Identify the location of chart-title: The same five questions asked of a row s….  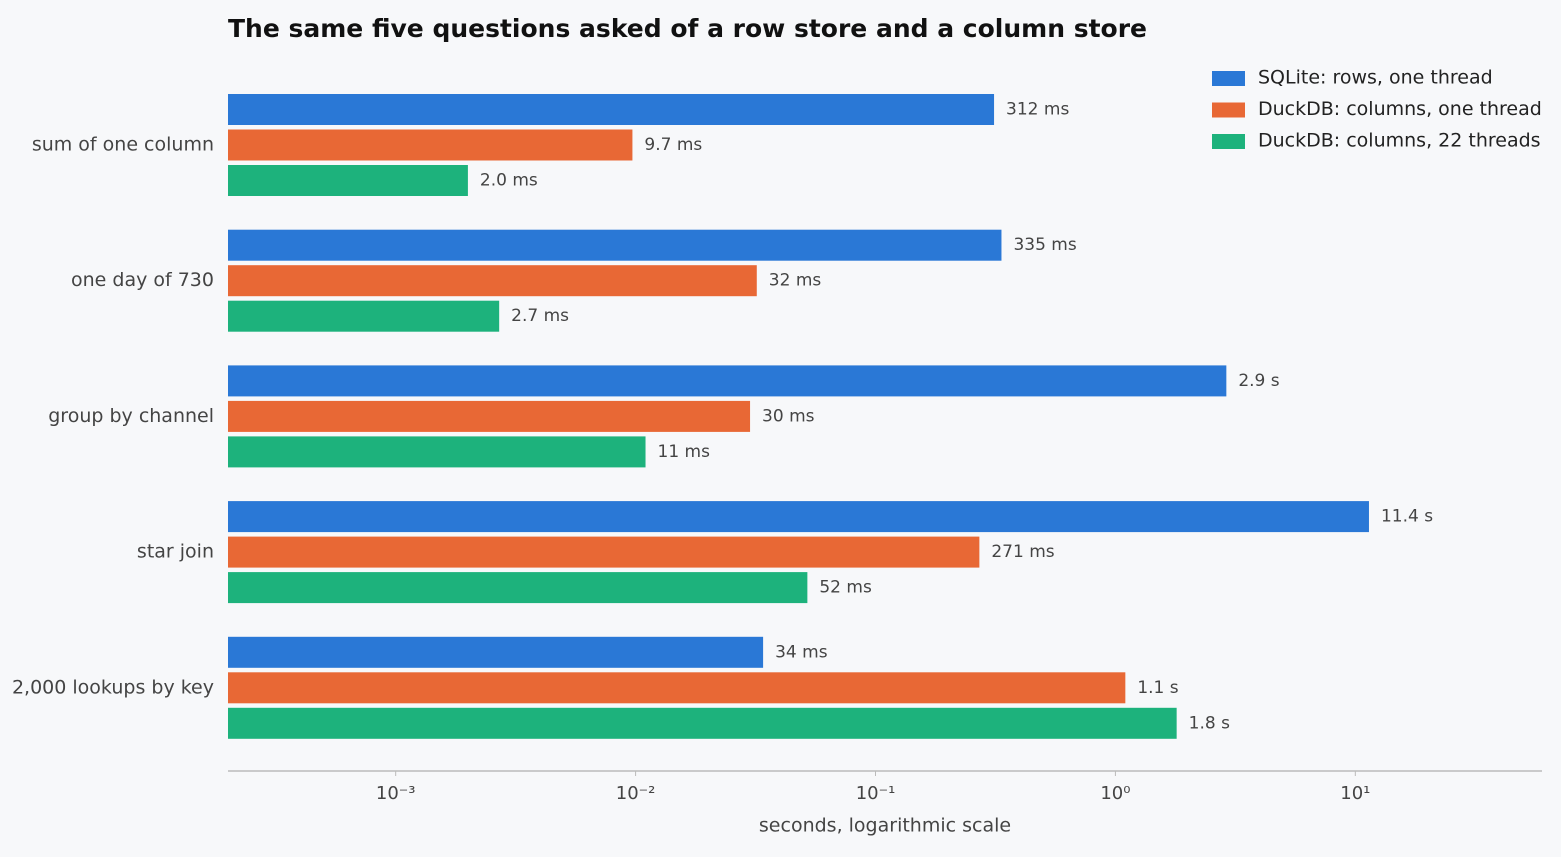
(687, 28).